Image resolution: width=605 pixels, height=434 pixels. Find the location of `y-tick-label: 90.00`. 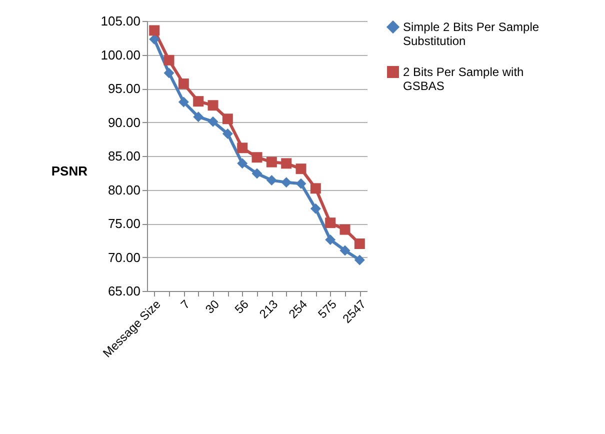

y-tick-label: 90.00 is located at coordinates (124, 122).